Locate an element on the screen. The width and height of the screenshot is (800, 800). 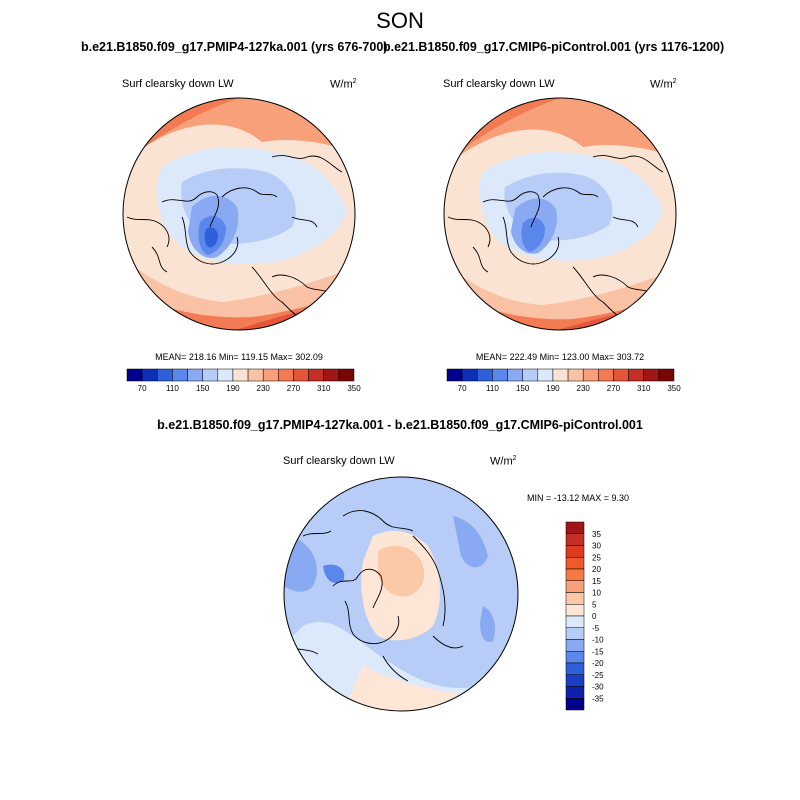
diff-minmax-label: MIN = -13.12 MAX = 9.30 is located at coordinates (578, 498).